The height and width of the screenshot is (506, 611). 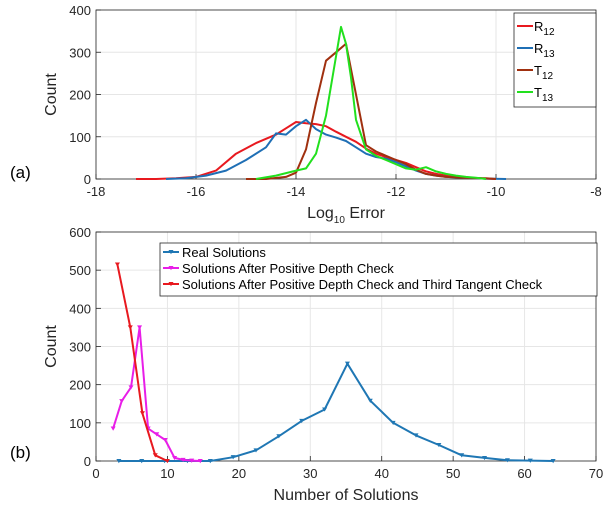 I want to click on panel-b-x-tick-label: 0, so click(x=95, y=473).